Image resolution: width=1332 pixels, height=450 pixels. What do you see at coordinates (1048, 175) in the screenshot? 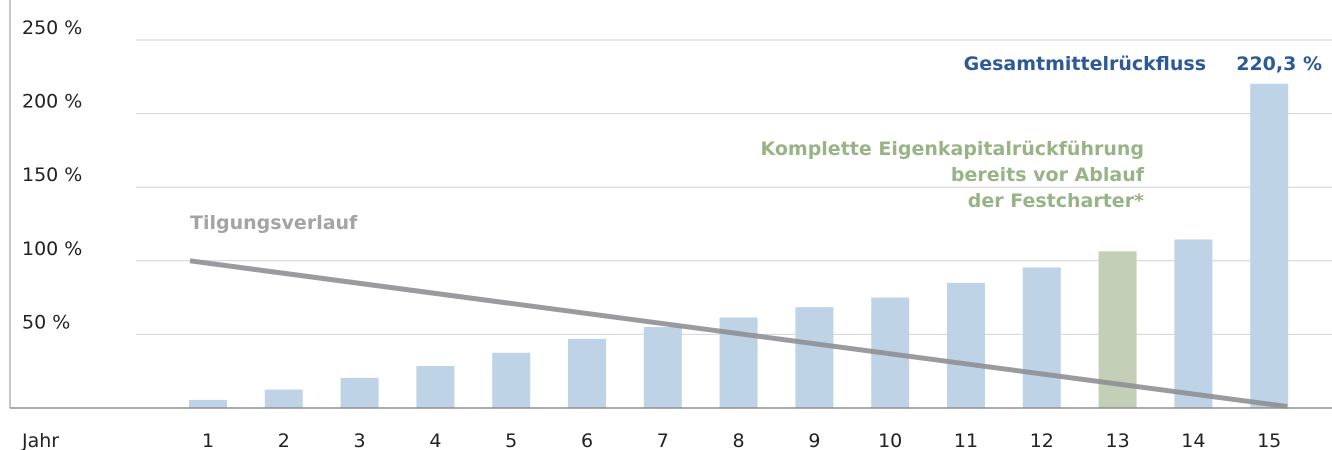
I see `equity-annotation-line-2: bereits vor Ablauf` at bounding box center [1048, 175].